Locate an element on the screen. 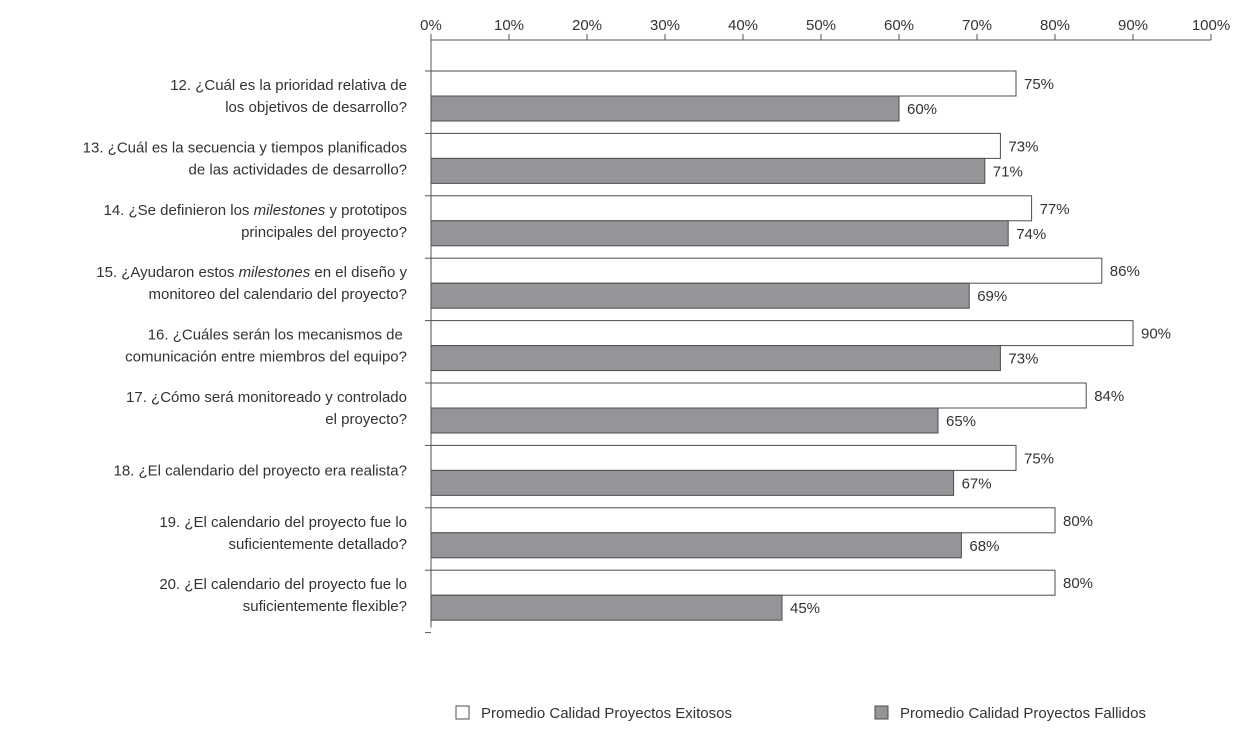 The width and height of the screenshot is (1234, 729). bar-value-label: 90% is located at coordinates (1156, 334).